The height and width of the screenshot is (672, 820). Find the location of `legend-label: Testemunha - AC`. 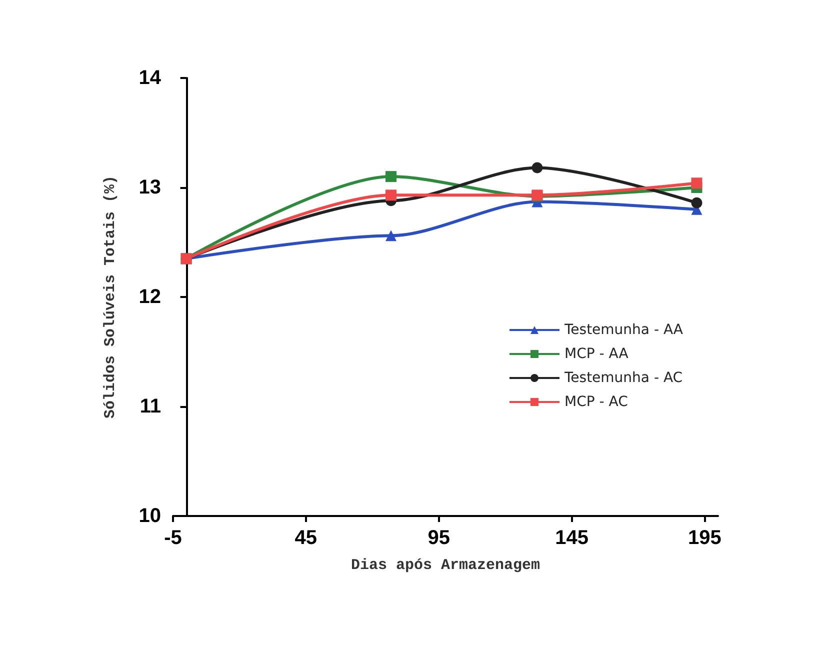

legend-label: Testemunha - AC is located at coordinates (623, 378).